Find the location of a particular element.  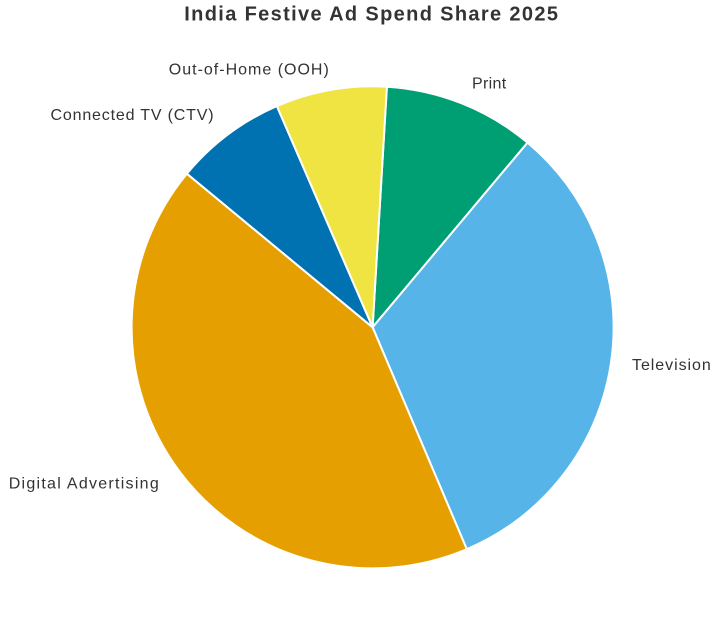

svg-text: Out-of-Home (OOH) is located at coordinates (249, 69).